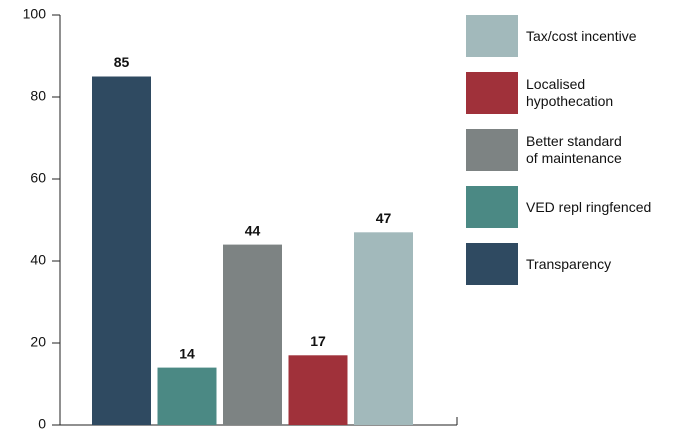 The width and height of the screenshot is (695, 432). Describe the element at coordinates (318, 341) in the screenshot. I see `value-label: 17` at that location.